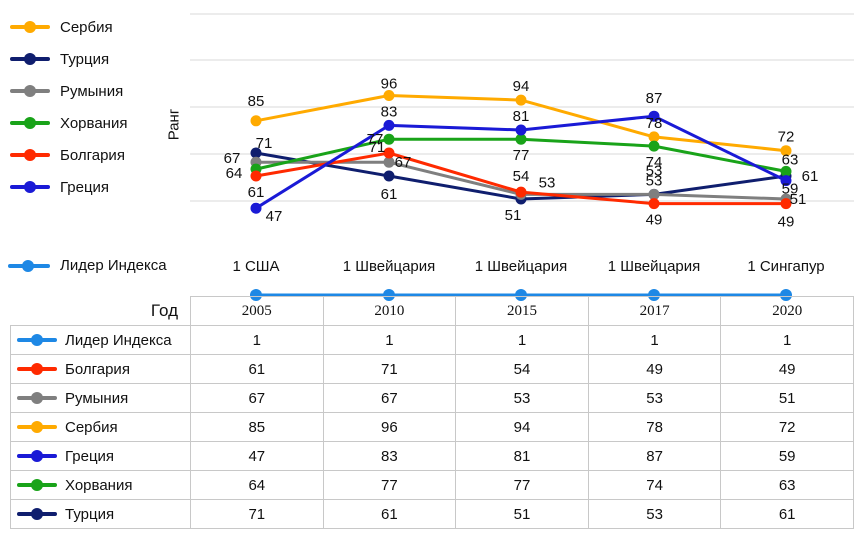 Image resolution: width=866 pixels, height=546 pixels. I want to click on table-row-name: Греция, so click(90, 456).